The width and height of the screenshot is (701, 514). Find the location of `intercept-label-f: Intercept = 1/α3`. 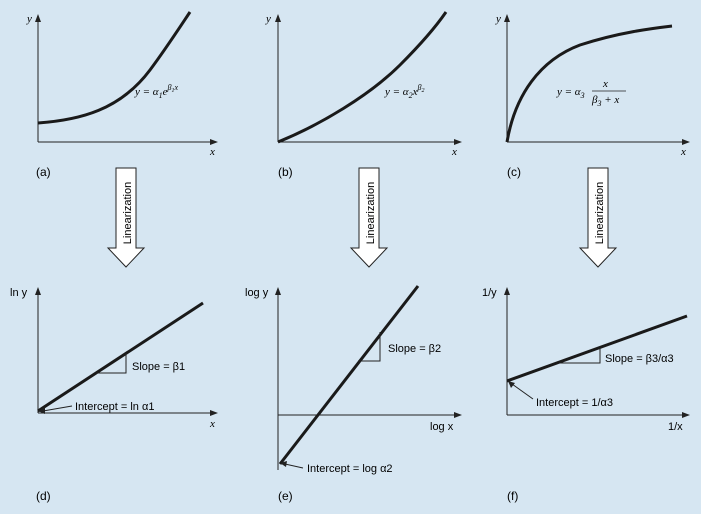

intercept-label-f: Intercept = 1/α3 is located at coordinates (574, 403).